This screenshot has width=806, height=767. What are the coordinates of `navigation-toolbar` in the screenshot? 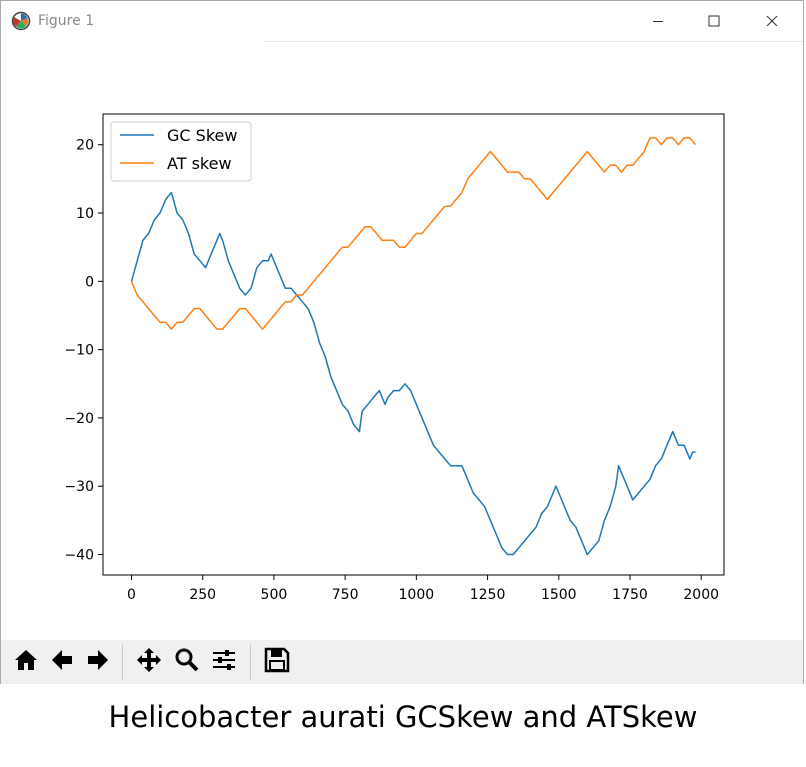 It's located at (402, 662).